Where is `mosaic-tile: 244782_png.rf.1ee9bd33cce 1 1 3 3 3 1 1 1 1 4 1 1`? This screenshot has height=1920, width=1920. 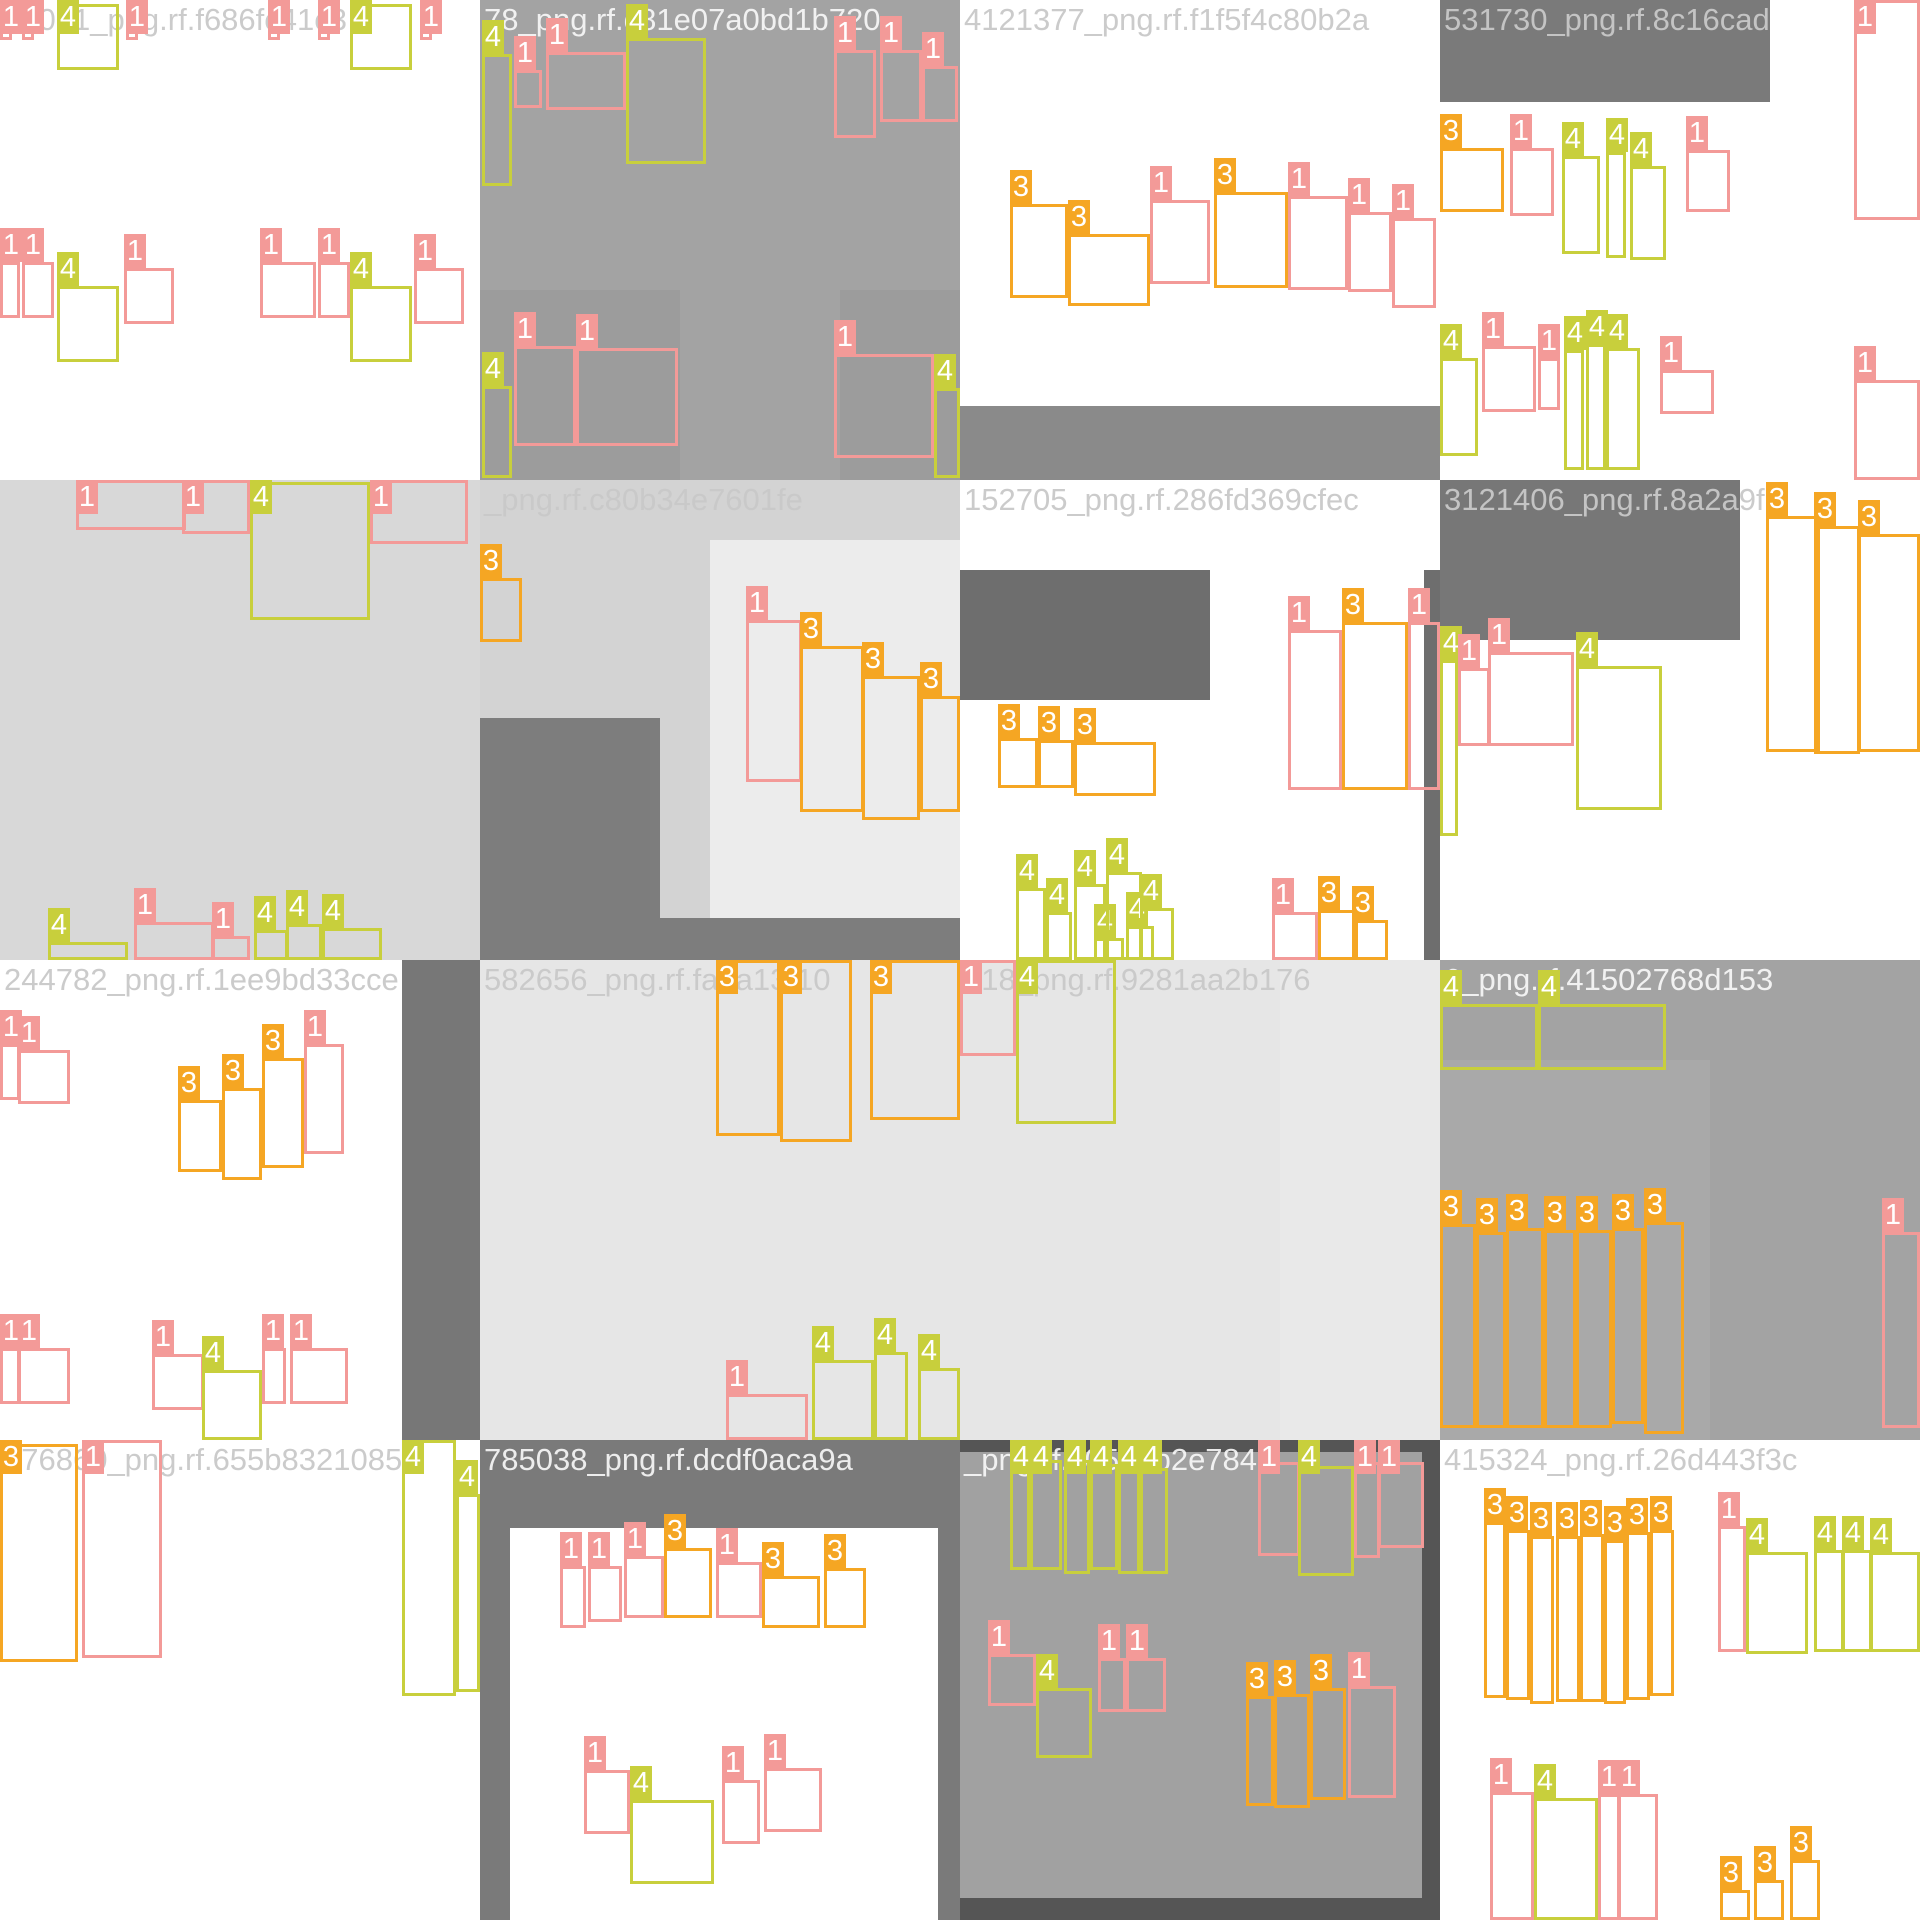 mosaic-tile: 244782_png.rf.1ee9bd33cce 1 1 3 3 3 1 1 1 1 4 1 1 is located at coordinates (240, 1200).